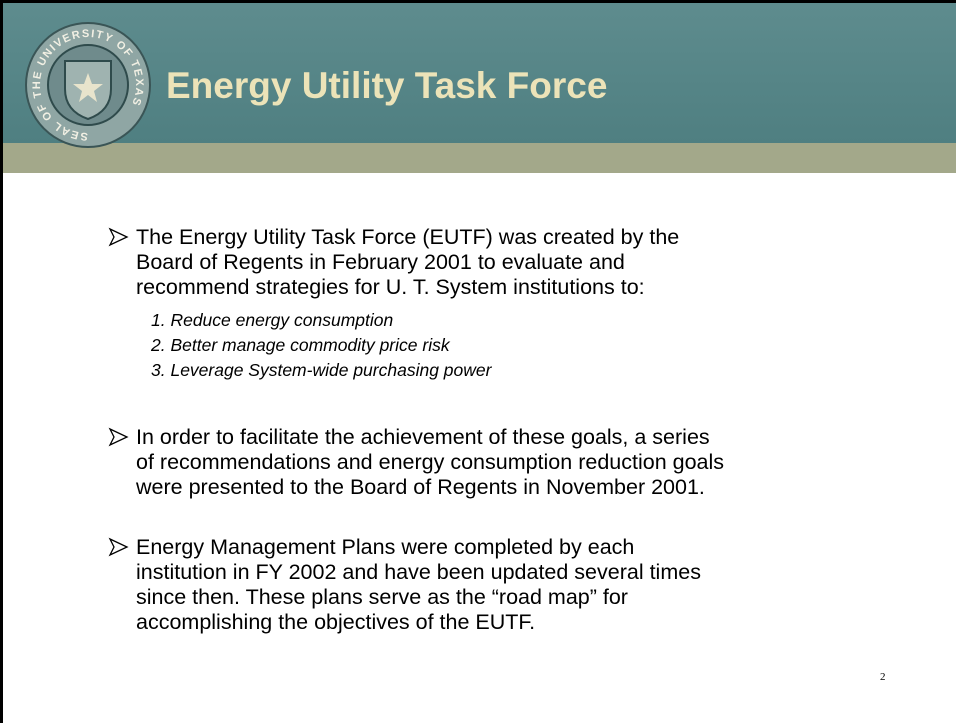 The height and width of the screenshot is (726, 956). What do you see at coordinates (88, 289) in the screenshot?
I see `decor: SEAL OF THE UNIVERSITY OF TEXAS` at bounding box center [88, 289].